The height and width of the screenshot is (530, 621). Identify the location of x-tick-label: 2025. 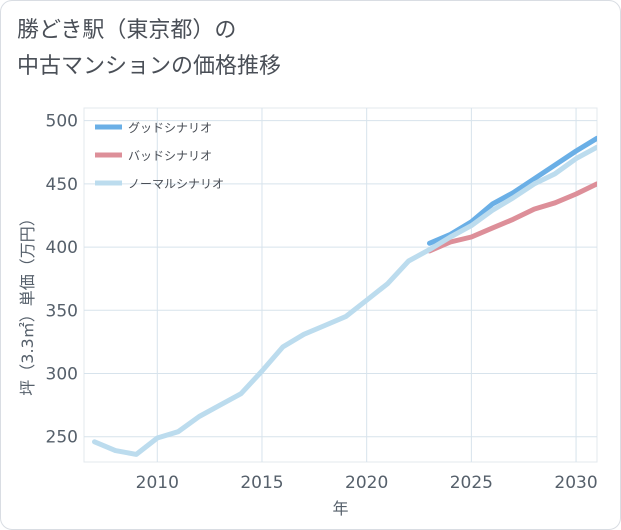
(471, 483).